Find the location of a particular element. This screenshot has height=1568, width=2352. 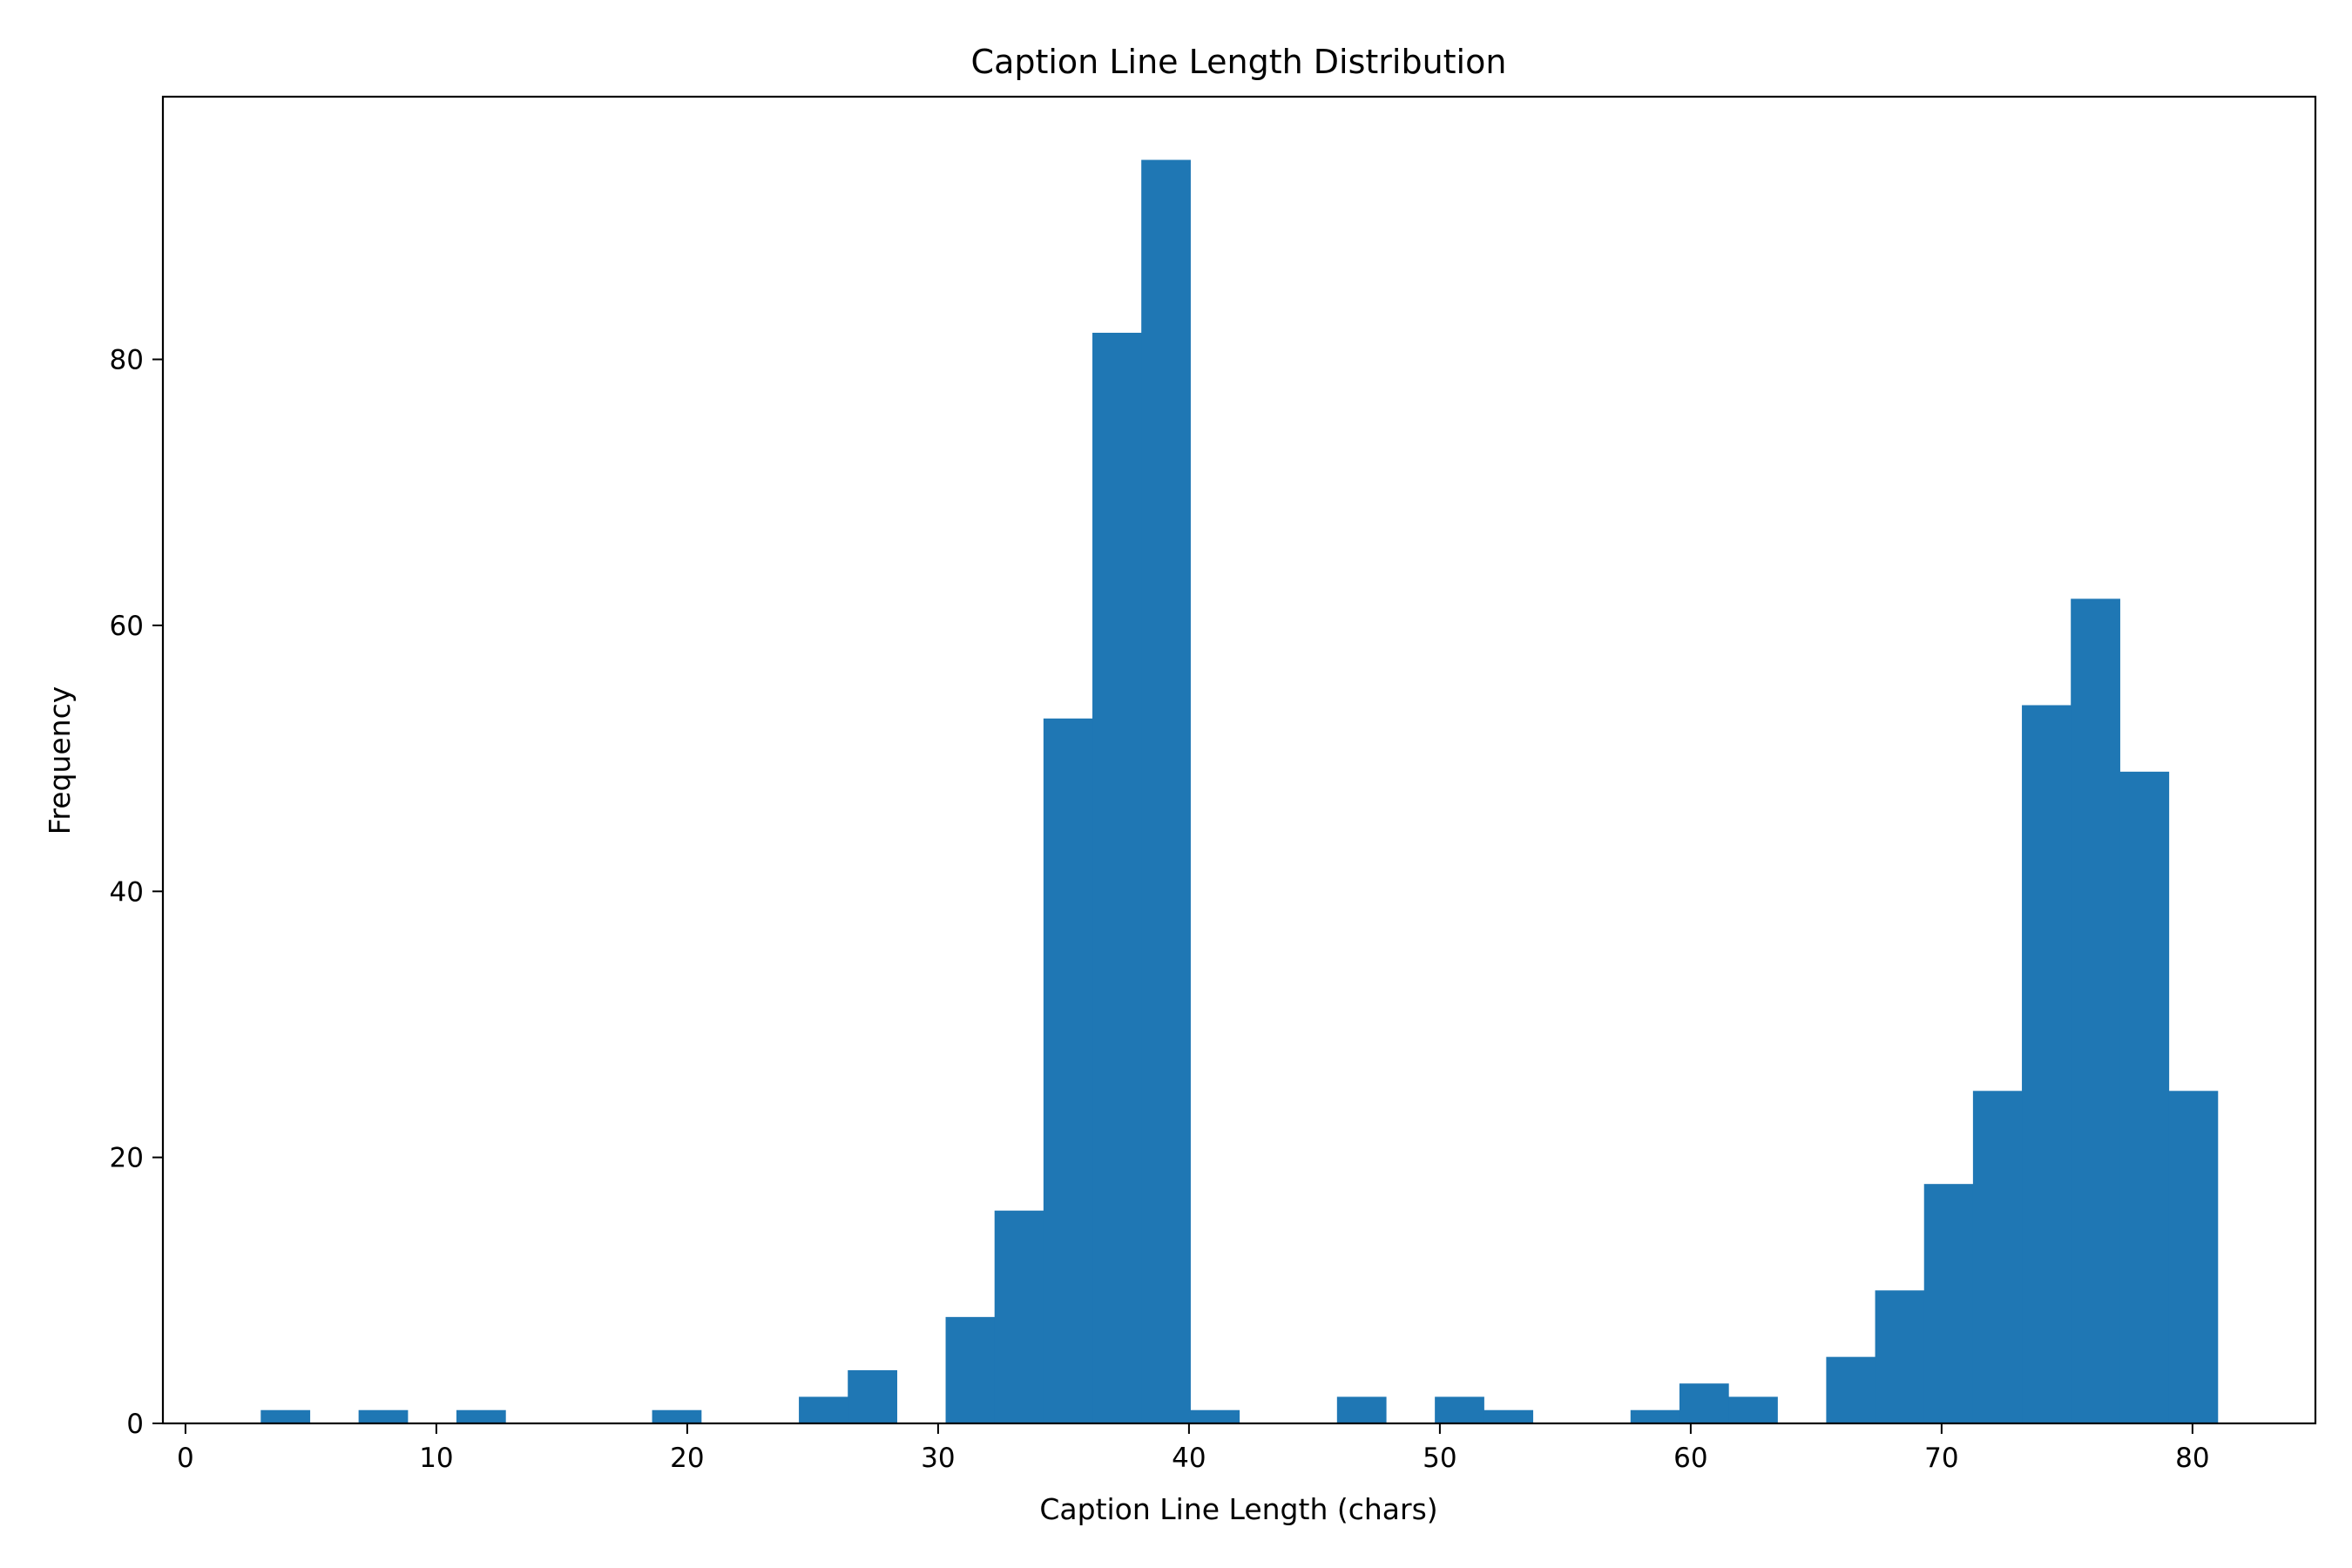

x-tick-label: 60 is located at coordinates (1690, 1458).